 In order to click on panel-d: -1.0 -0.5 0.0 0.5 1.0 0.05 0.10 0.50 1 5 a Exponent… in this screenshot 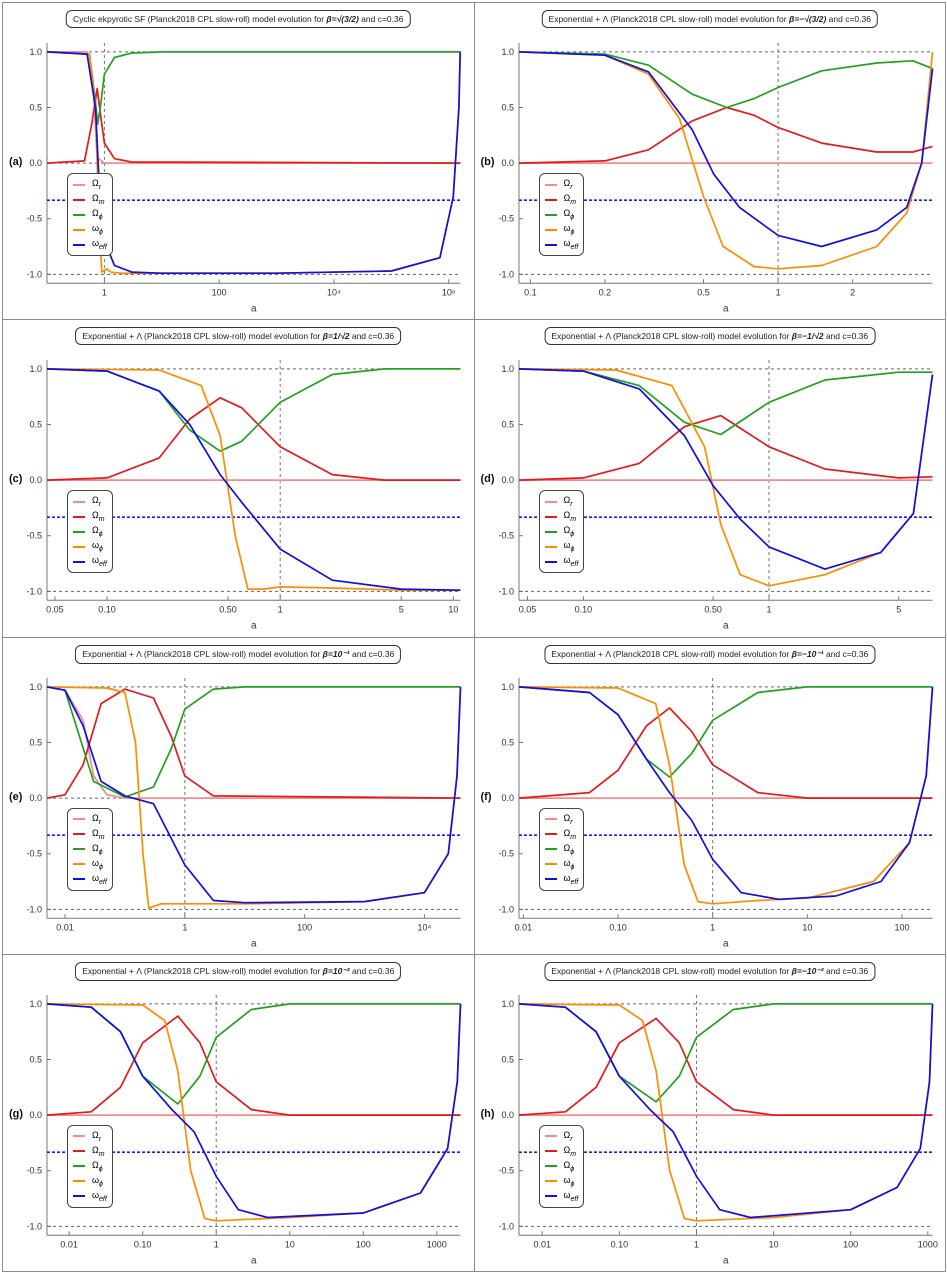, I will do `click(709, 478)`.